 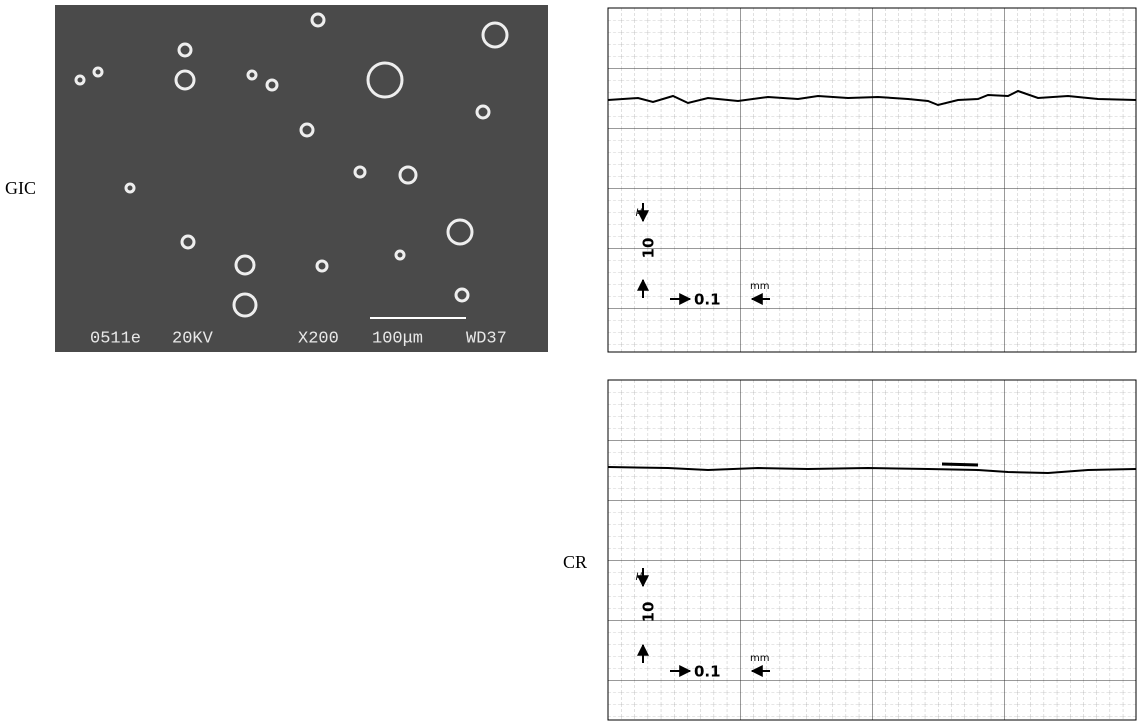 I want to click on sem-caption: 0511e, so click(x=115, y=338).